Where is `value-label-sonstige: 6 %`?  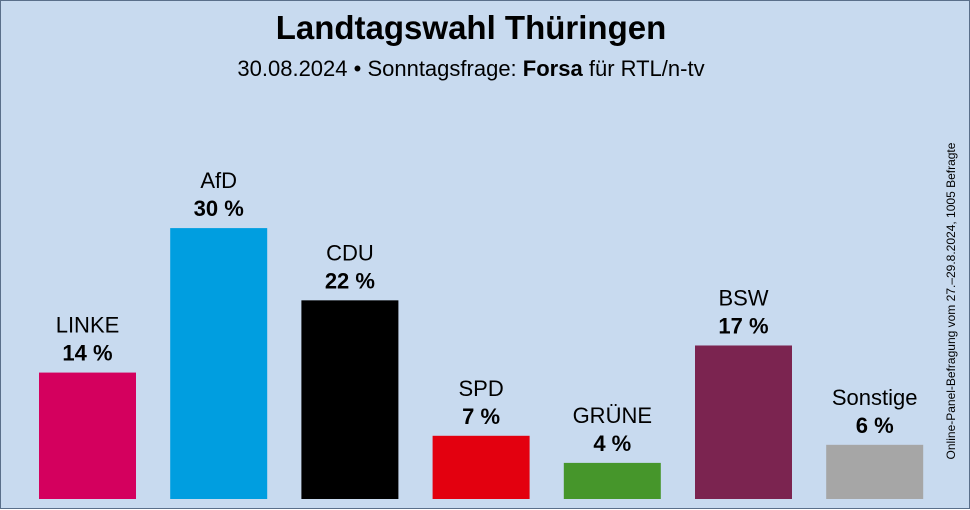
value-label-sonstige: 6 % is located at coordinates (875, 425).